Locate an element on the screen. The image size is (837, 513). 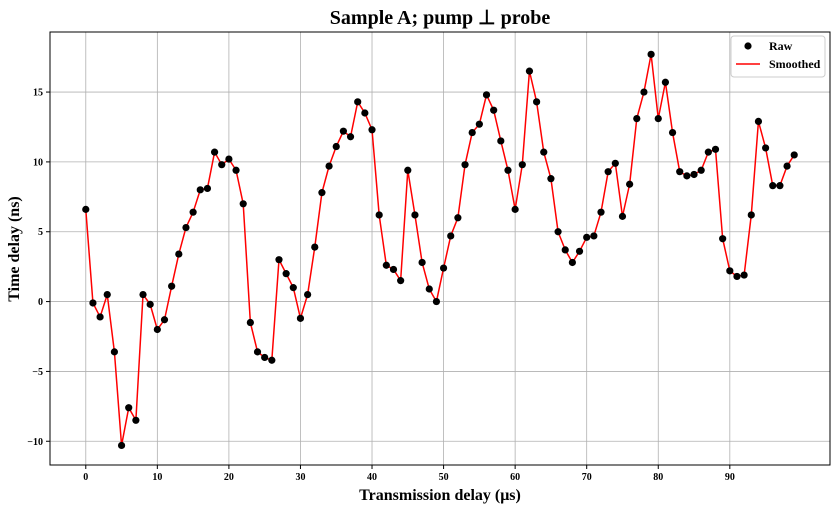
x-tick-label: 50 is located at coordinates (444, 477).